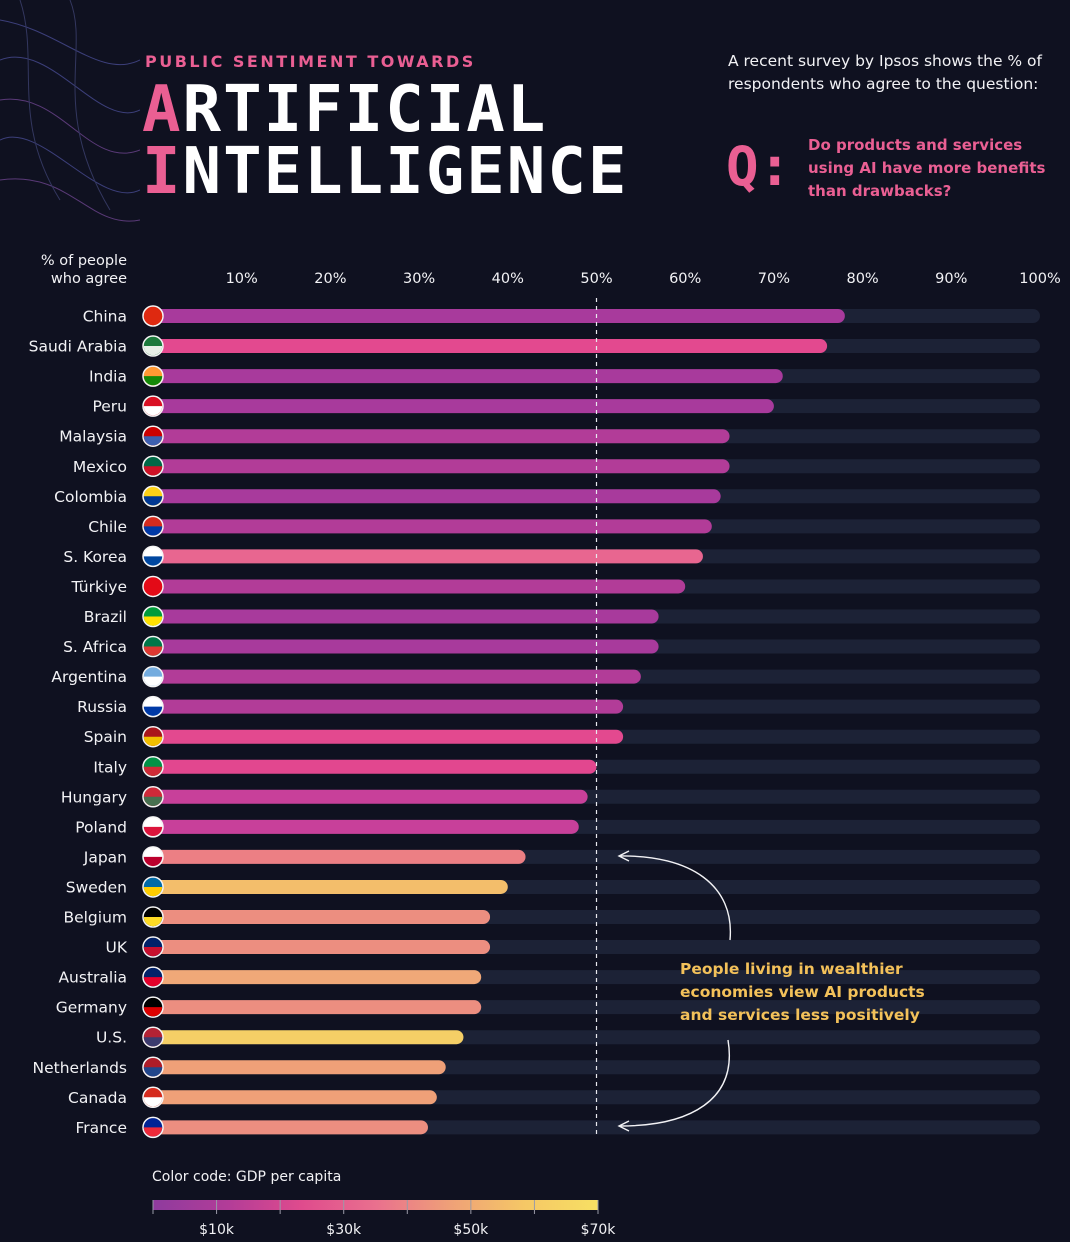 Image resolution: width=1070 pixels, height=1242 pixels. What do you see at coordinates (89, 677) in the screenshot?
I see `category-label: Argentina` at bounding box center [89, 677].